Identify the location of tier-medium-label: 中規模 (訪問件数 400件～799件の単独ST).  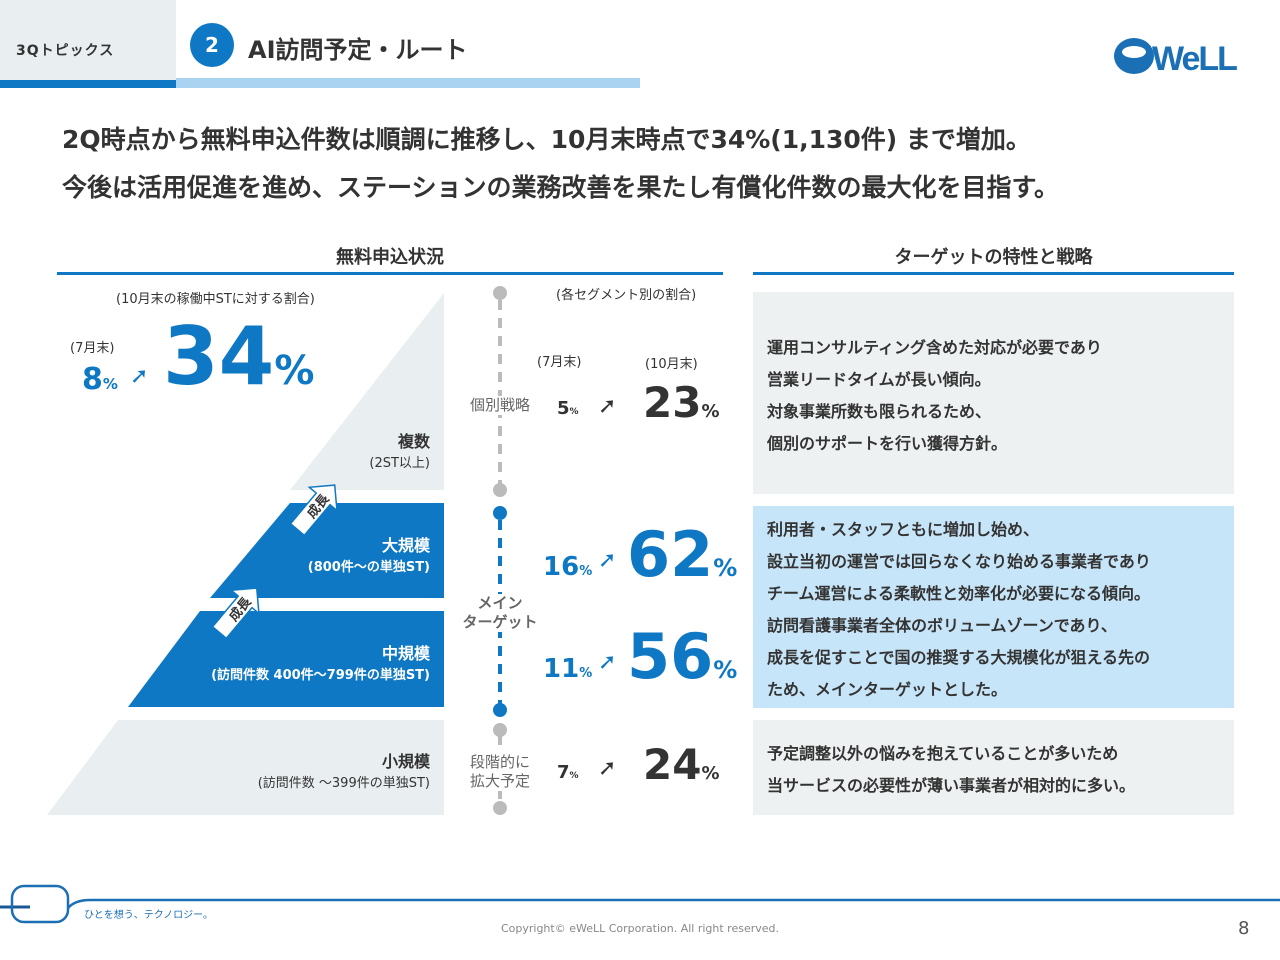
(320, 663).